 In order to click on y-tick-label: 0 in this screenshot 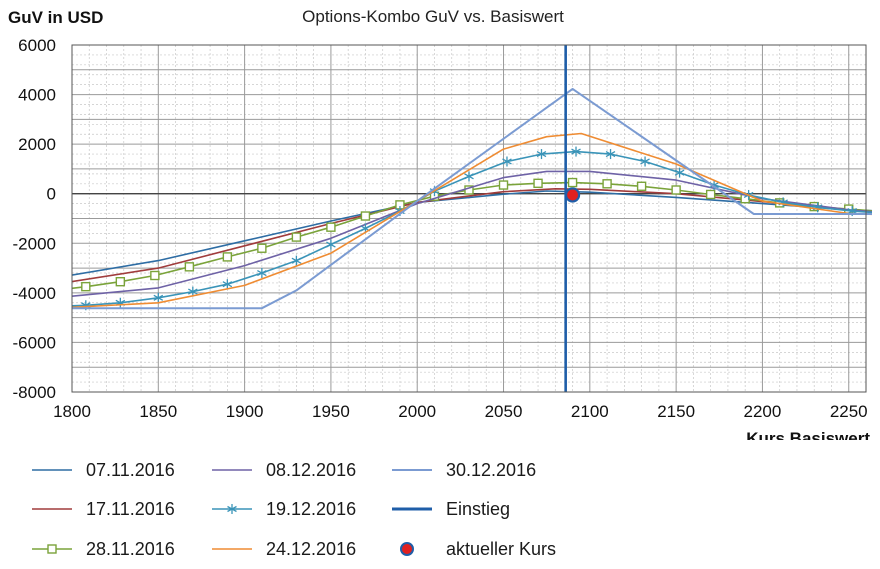, I will do `click(51, 194)`.